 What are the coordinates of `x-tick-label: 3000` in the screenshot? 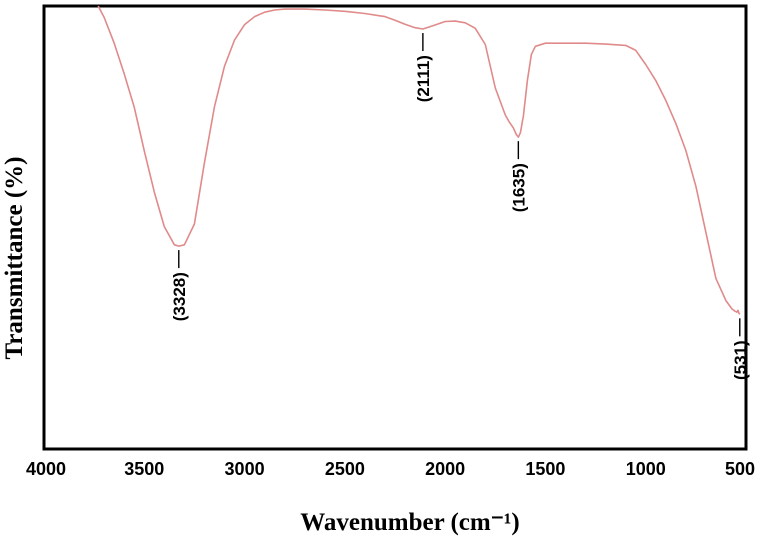 It's located at (245, 469).